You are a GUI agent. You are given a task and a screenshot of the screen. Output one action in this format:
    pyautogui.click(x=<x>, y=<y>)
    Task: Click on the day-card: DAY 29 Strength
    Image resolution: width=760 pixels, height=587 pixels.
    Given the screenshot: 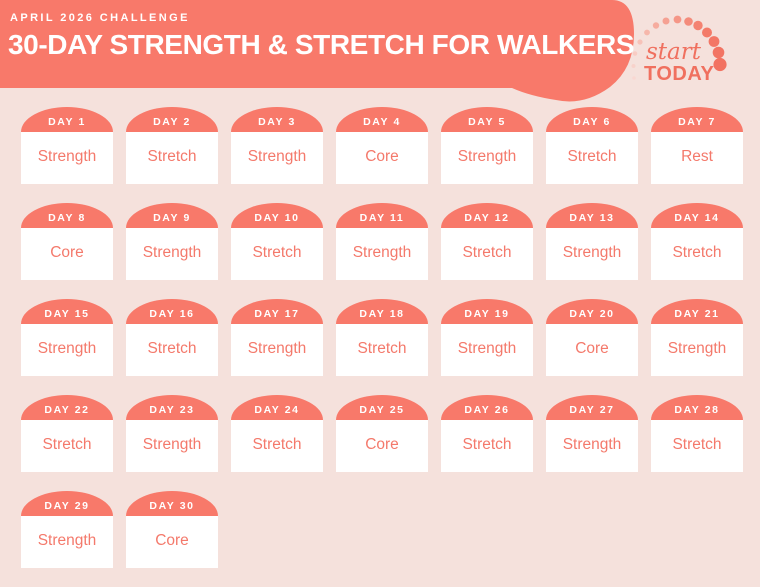 What is the action you would take?
    pyautogui.click(x=67, y=529)
    